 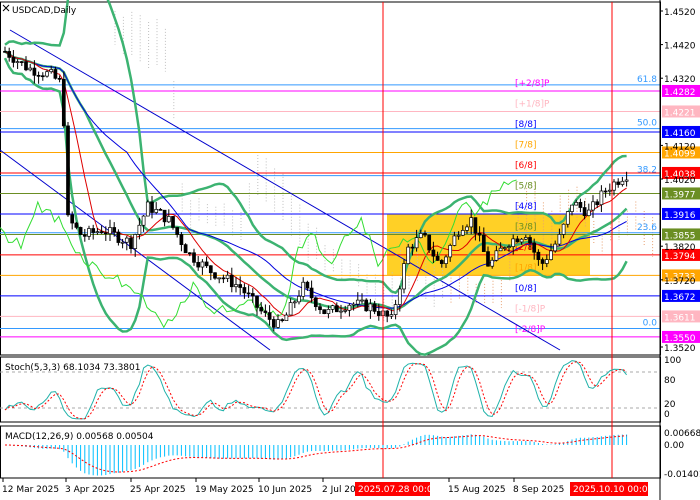 What do you see at coordinates (285, 490) in the screenshot?
I see `x-tick-label: 10 Jun 2025` at bounding box center [285, 490].